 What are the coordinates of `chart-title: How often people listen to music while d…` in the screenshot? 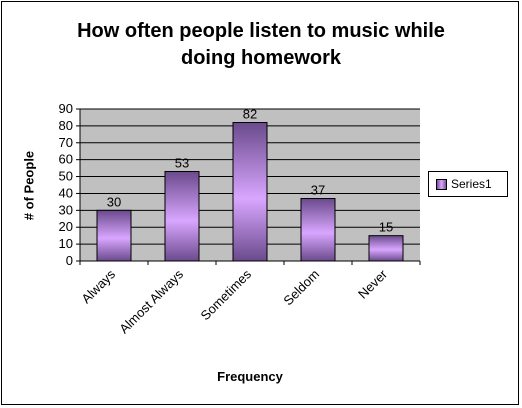 It's located at (261, 45).